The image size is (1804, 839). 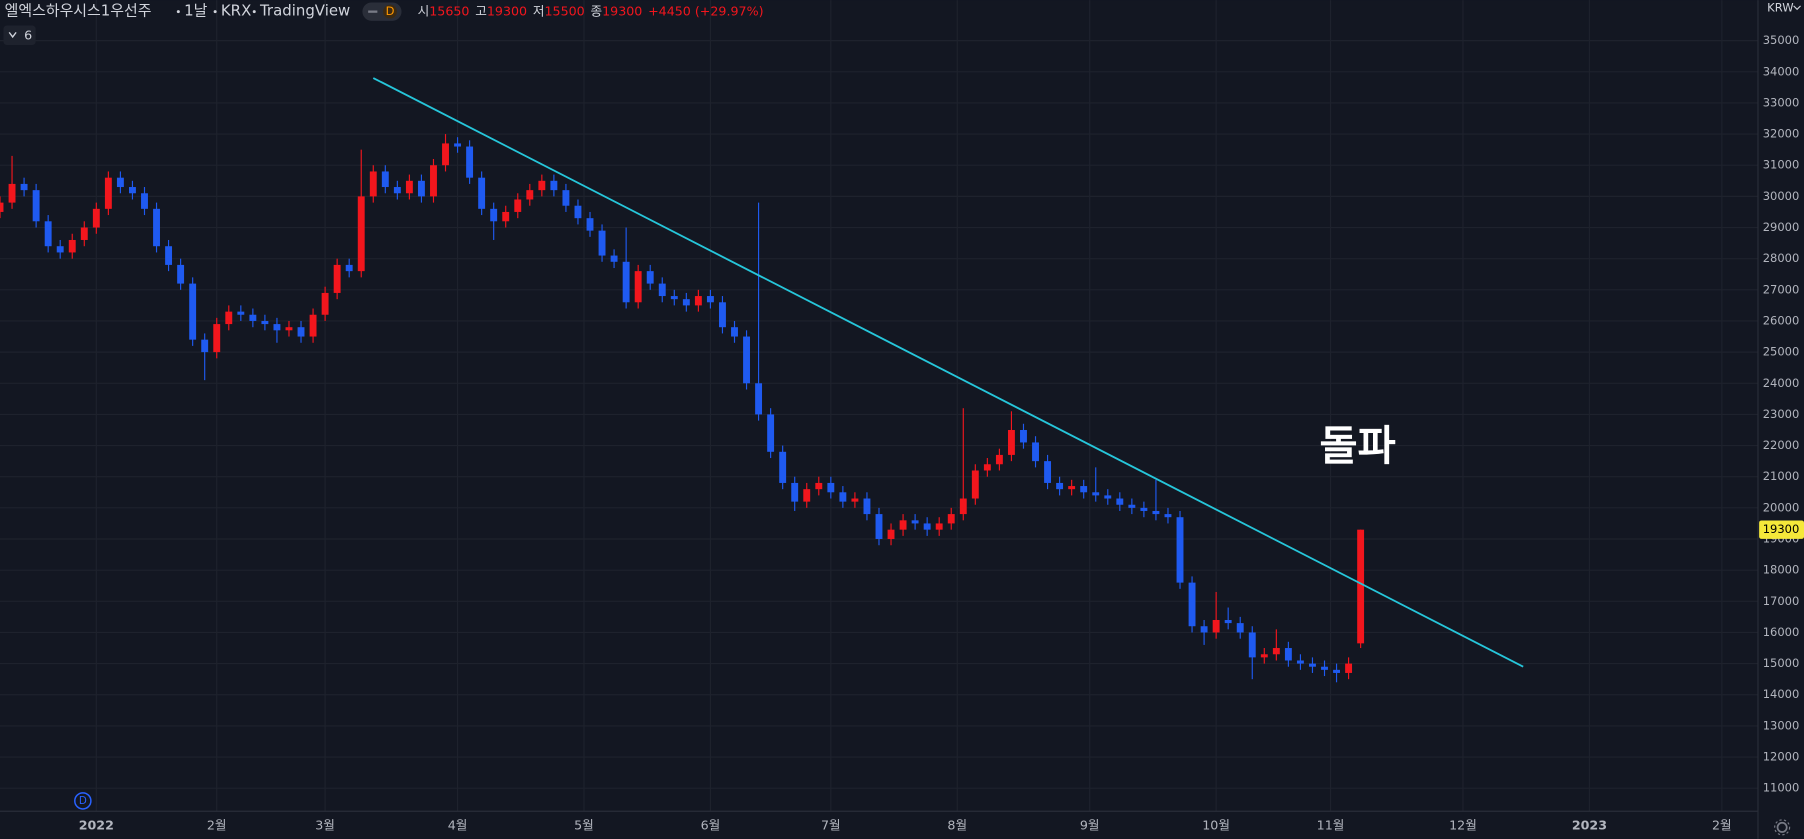 I want to click on x-tick-label: 2023, so click(x=1589, y=825).